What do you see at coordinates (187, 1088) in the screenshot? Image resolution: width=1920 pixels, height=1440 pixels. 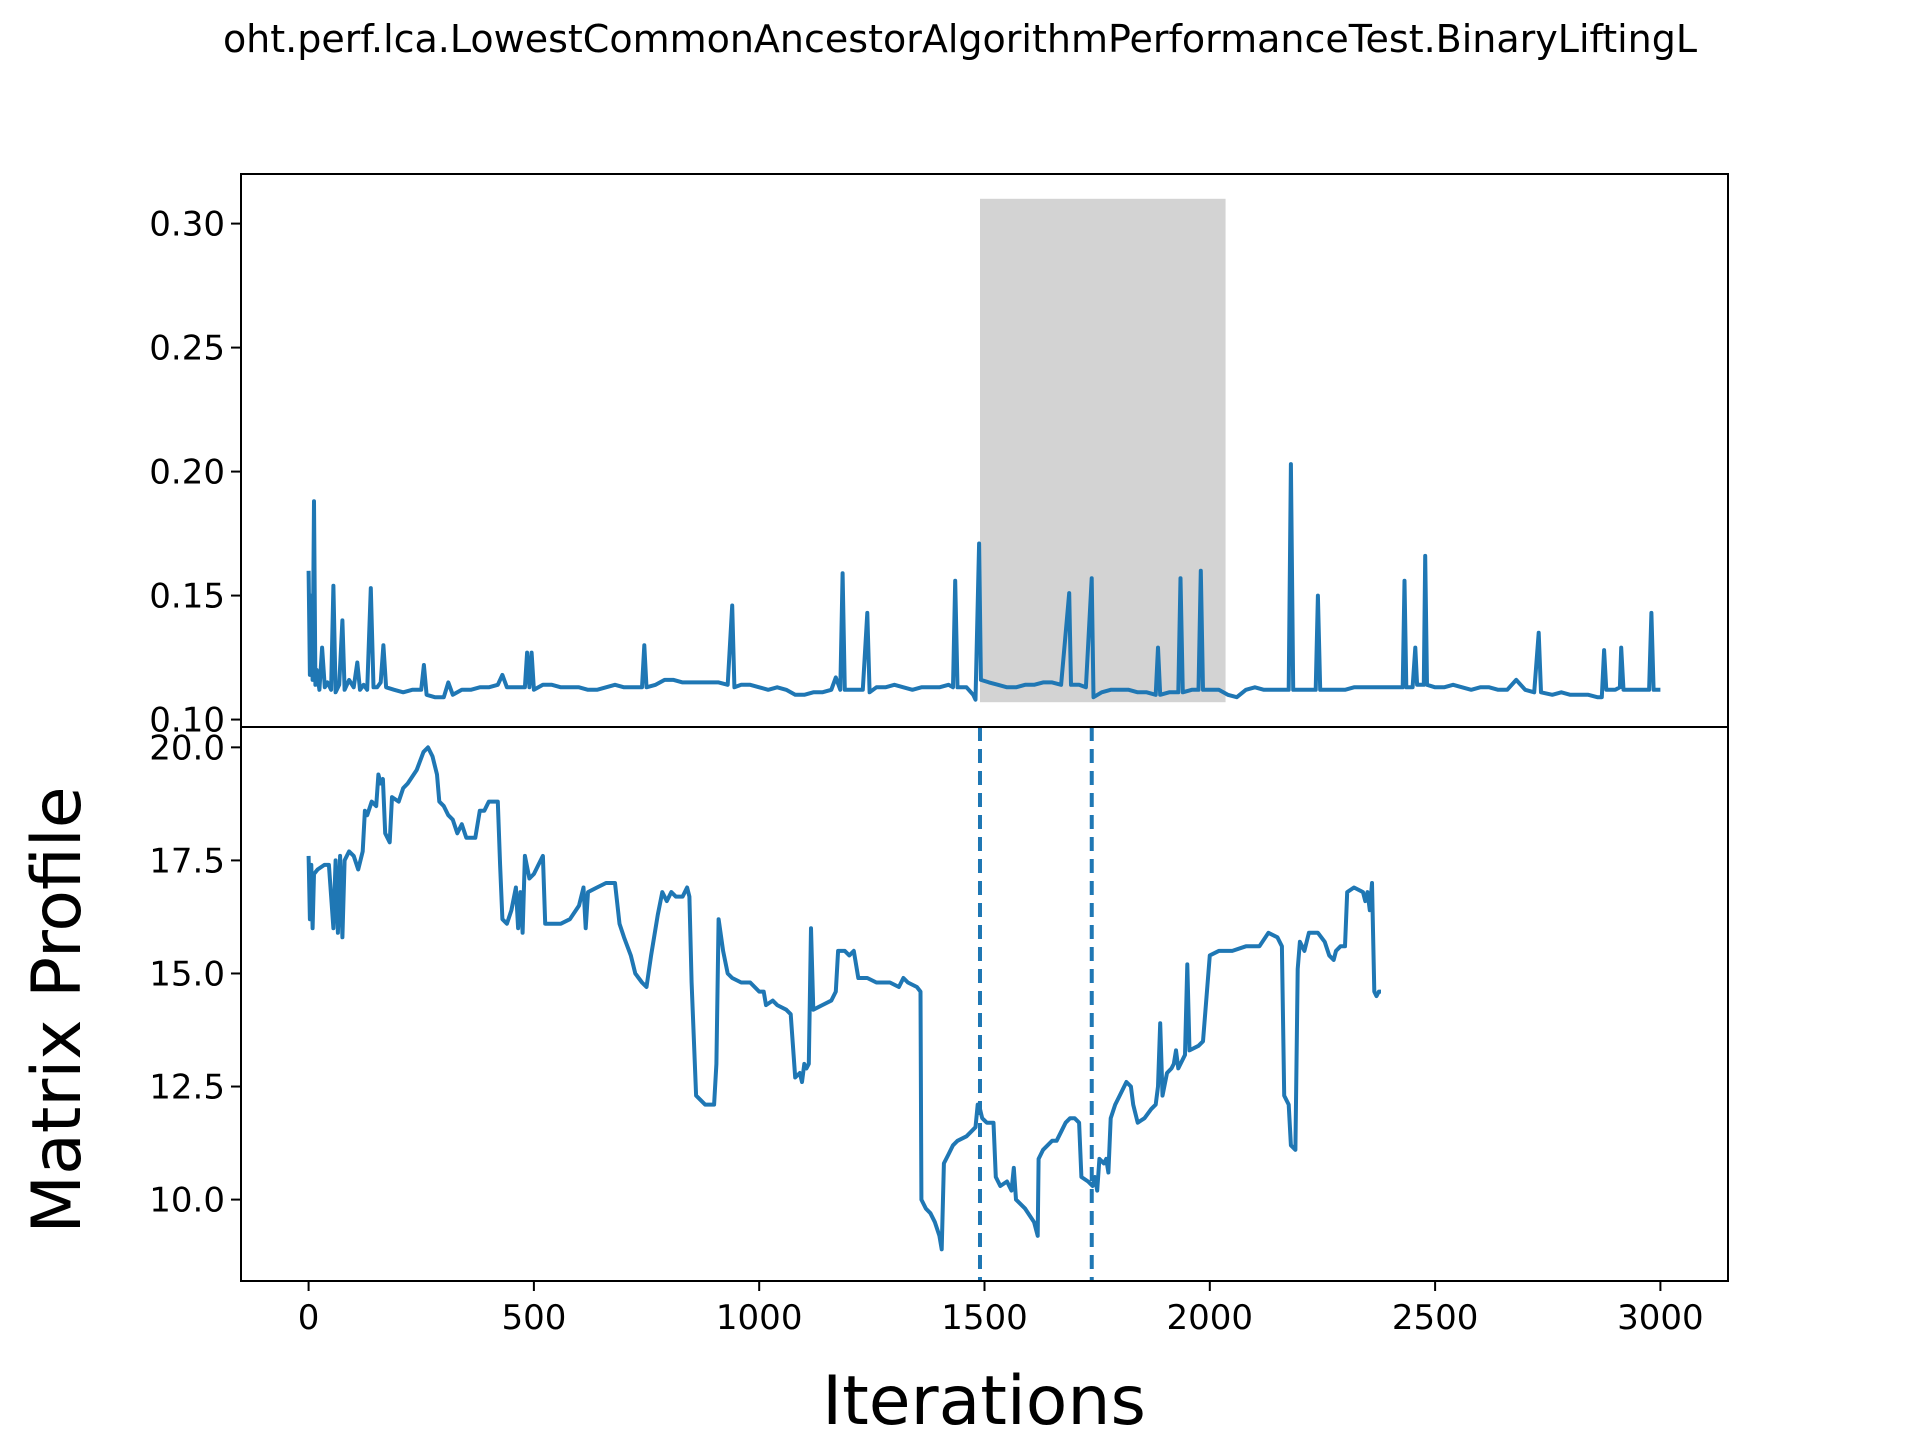 I see `bottom-ytick-label: 12.5` at bounding box center [187, 1088].